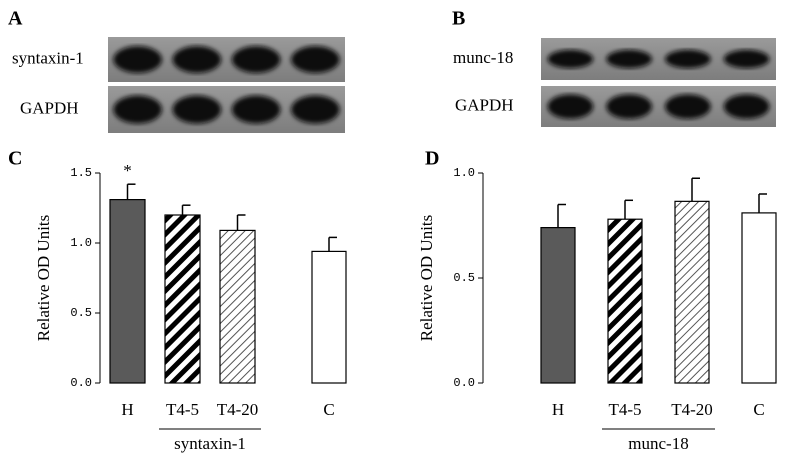 This screenshot has height=468, width=800. What do you see at coordinates (15, 19) in the screenshot?
I see `panel-letter: A` at bounding box center [15, 19].